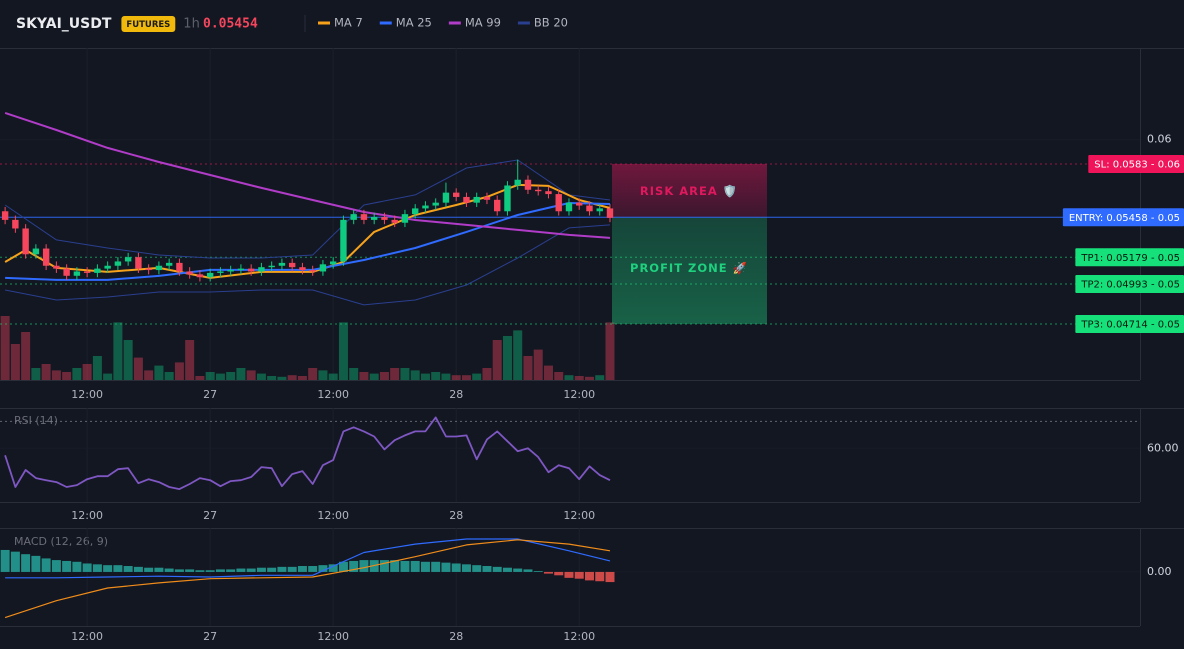 The height and width of the screenshot is (649, 1184). I want to click on level-tag-label: TP3: 0.04714 - 0.05, so click(1130, 324).